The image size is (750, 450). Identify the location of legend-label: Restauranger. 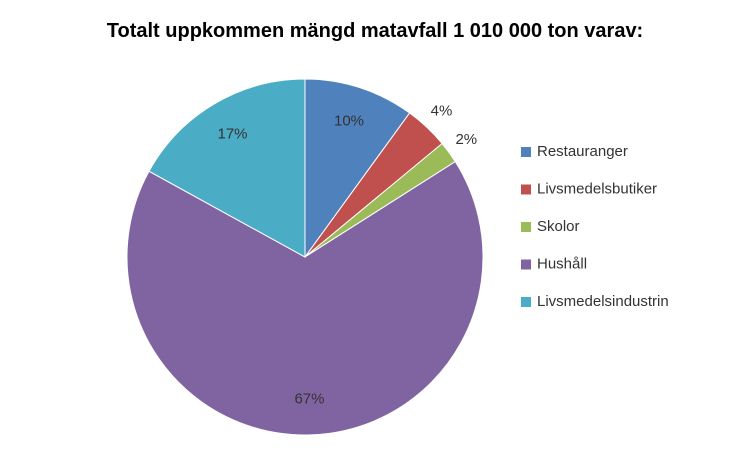
(582, 151).